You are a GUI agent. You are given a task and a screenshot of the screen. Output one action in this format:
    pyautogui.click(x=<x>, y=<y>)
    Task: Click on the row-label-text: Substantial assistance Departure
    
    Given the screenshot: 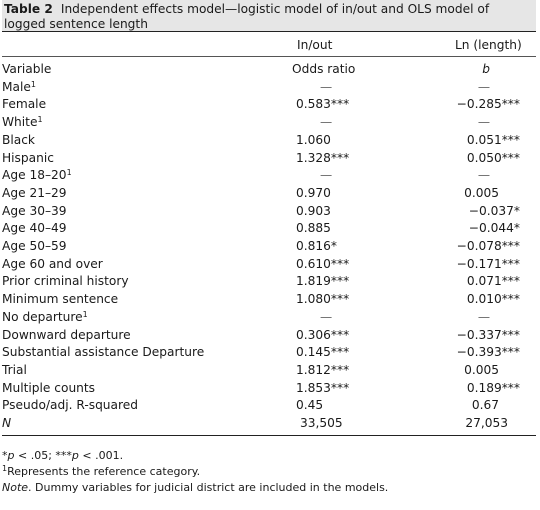 What is the action you would take?
    pyautogui.click(x=103, y=352)
    